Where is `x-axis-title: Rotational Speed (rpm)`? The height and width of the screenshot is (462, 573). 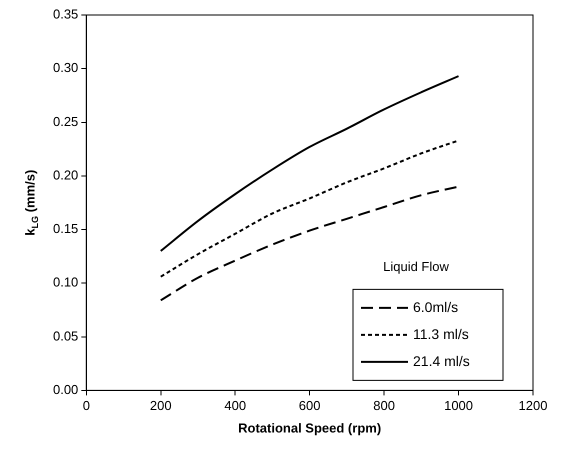
x-axis-title: Rotational Speed (rpm) is located at coordinates (310, 428).